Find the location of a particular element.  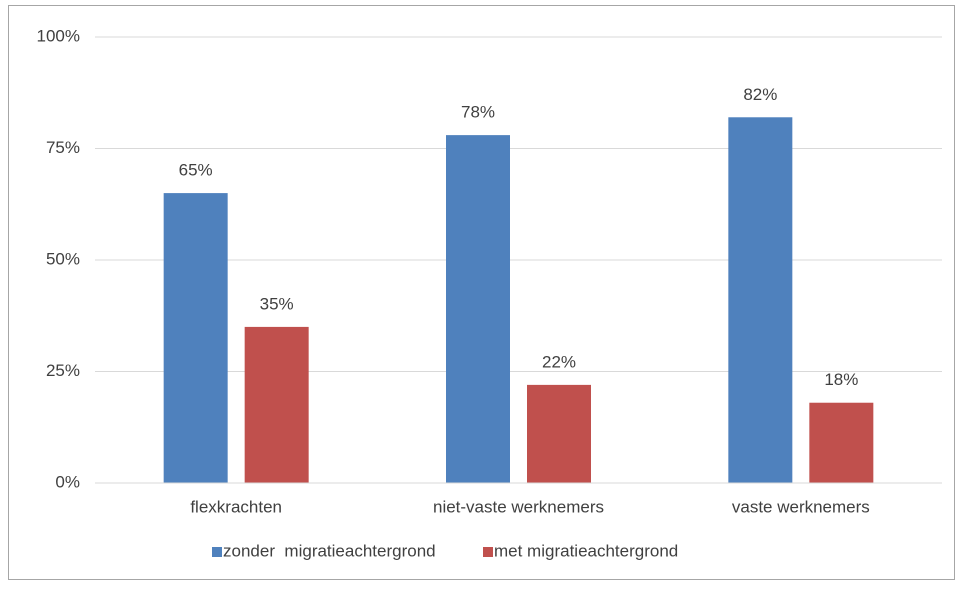

legend-label: zonder migratieachtergrond is located at coordinates (329, 550).